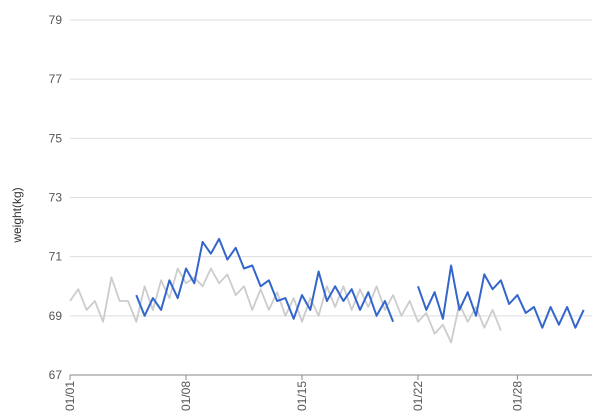 This screenshot has height=420, width=602. What do you see at coordinates (418, 396) in the screenshot?
I see `x-tick-label: 01/22` at bounding box center [418, 396].